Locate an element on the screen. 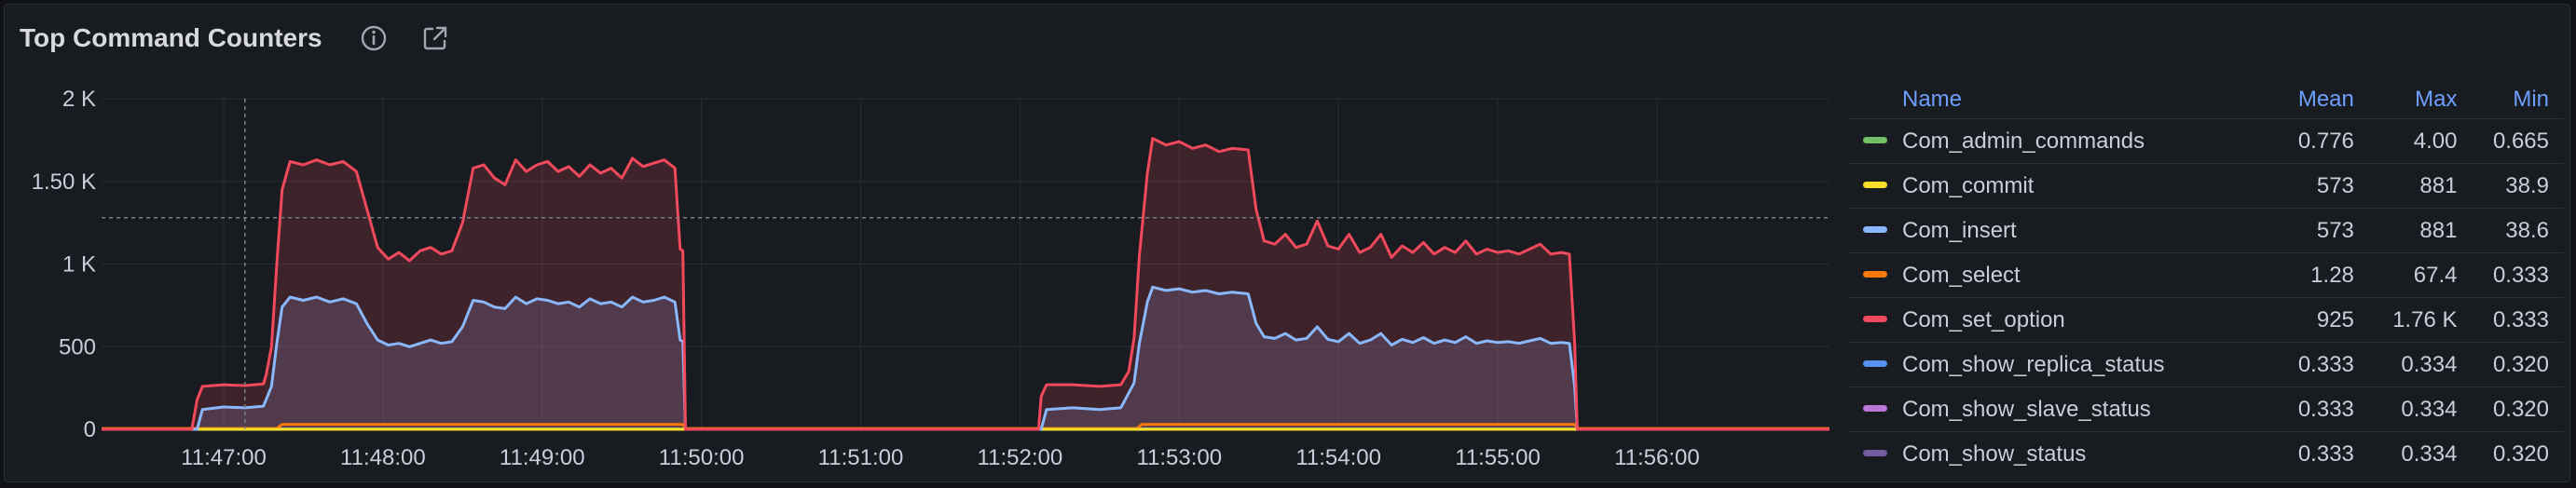 Image resolution: width=2576 pixels, height=488 pixels. legend-header-min: Min is located at coordinates (2531, 99).